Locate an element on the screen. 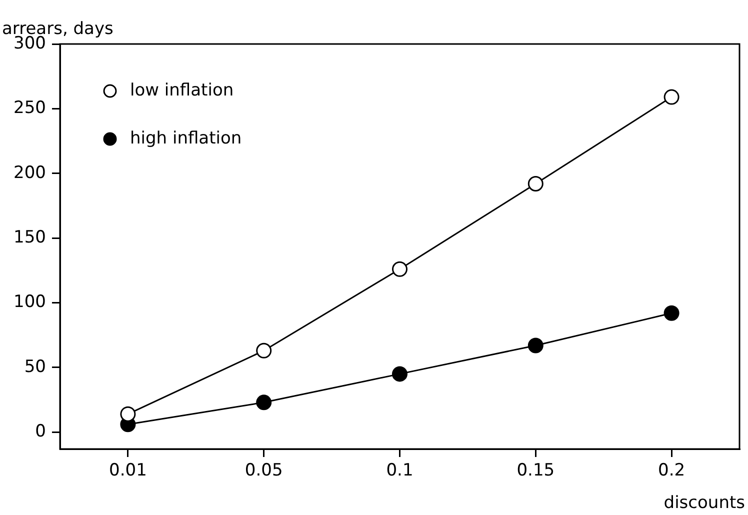 The height and width of the screenshot is (515, 748). legend-label: low inflation is located at coordinates (182, 90).